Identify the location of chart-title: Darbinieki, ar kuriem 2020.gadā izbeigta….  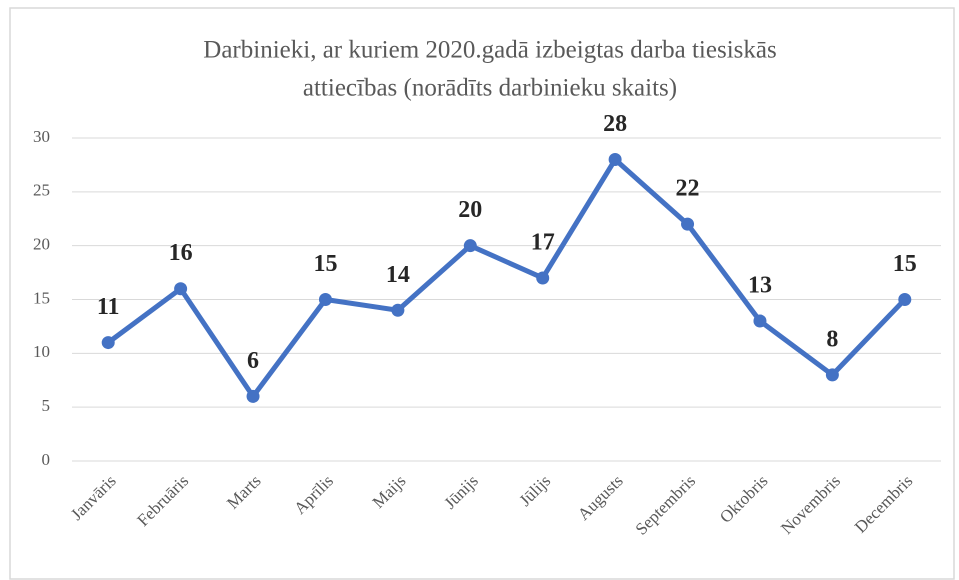
(489, 50).